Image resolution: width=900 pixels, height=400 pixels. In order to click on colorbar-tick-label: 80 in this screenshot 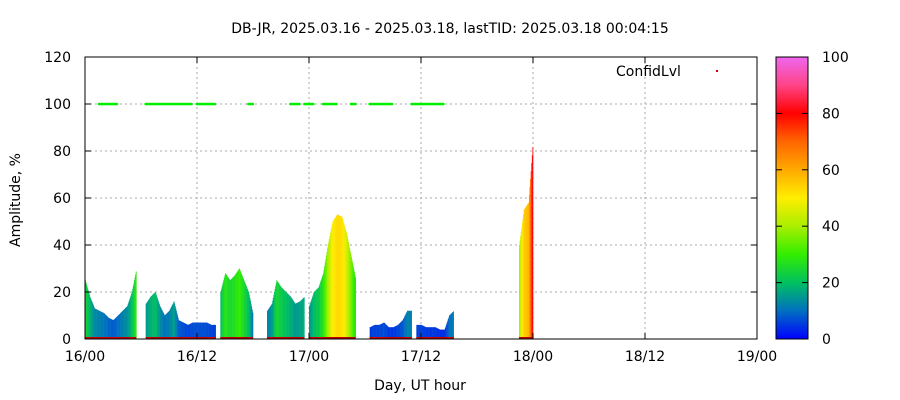, I will do `click(831, 114)`.